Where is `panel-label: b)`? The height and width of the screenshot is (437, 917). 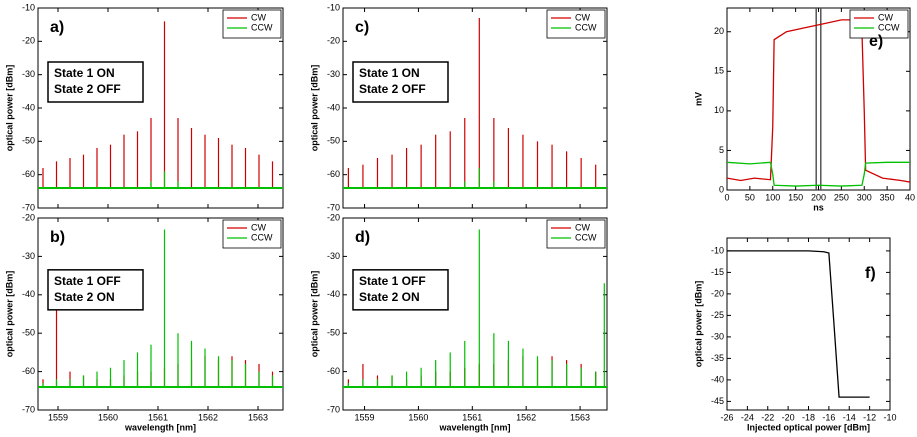
panel-label: b) is located at coordinates (57, 237).